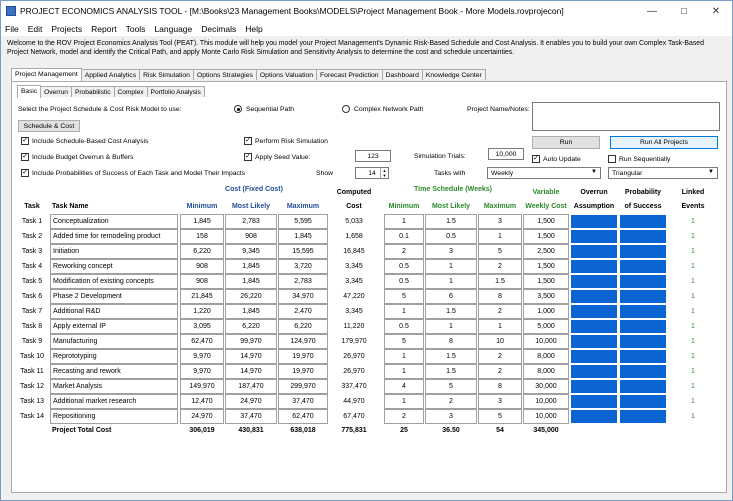 The height and width of the screenshot is (501, 733). Describe the element at coordinates (251, 416) in the screenshot. I see `cost-most-likely-cell: 37,470` at that location.